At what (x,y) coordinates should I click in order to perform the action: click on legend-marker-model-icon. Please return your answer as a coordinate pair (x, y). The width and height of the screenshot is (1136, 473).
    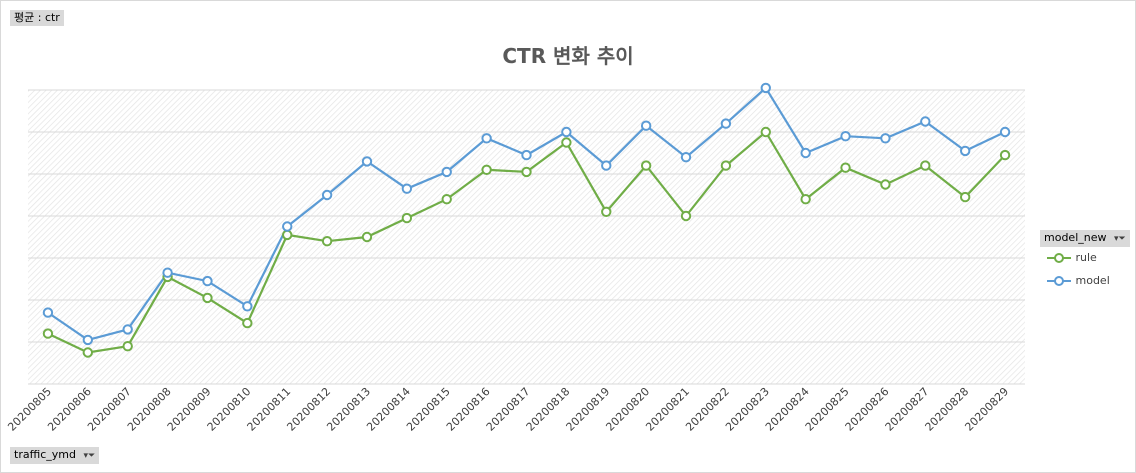
    Looking at the image, I should click on (1059, 281).